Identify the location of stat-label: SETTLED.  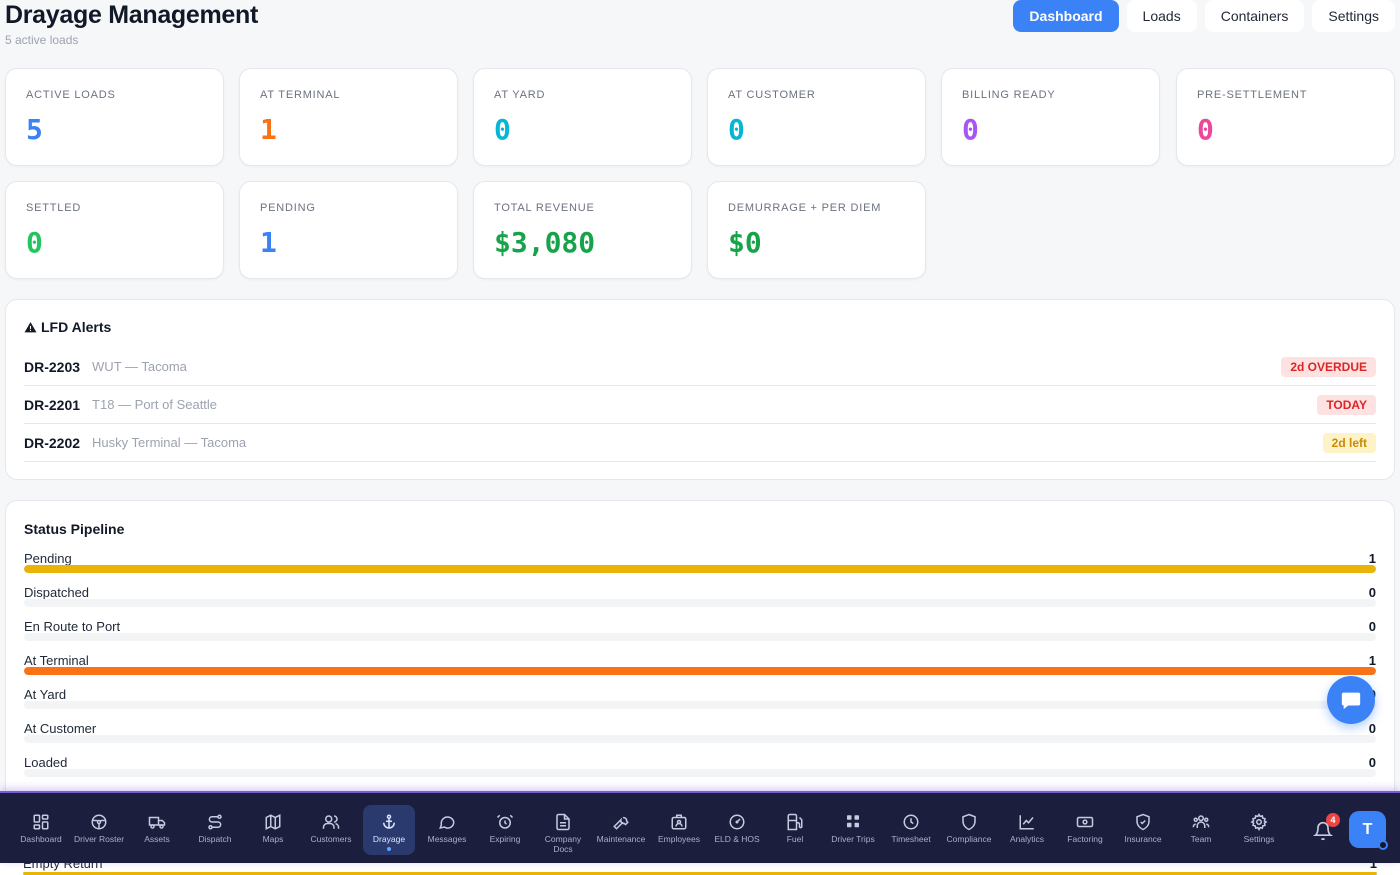
(54, 208).